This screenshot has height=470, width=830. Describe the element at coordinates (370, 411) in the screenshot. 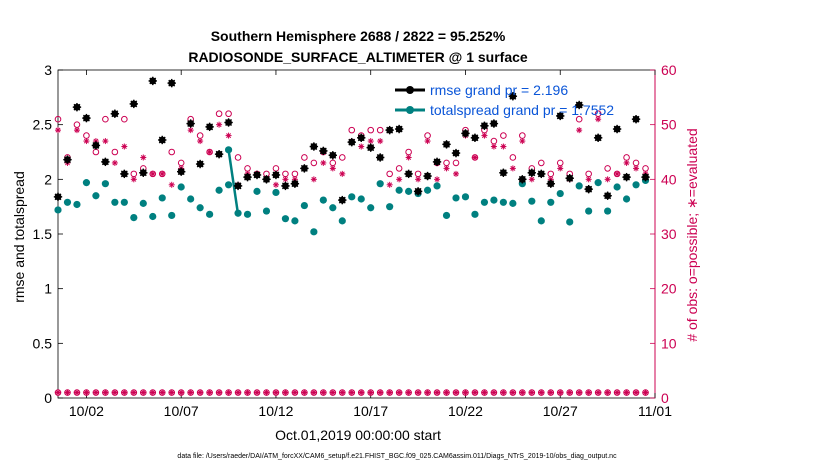

I see `x-tick-label: 10/17` at that location.